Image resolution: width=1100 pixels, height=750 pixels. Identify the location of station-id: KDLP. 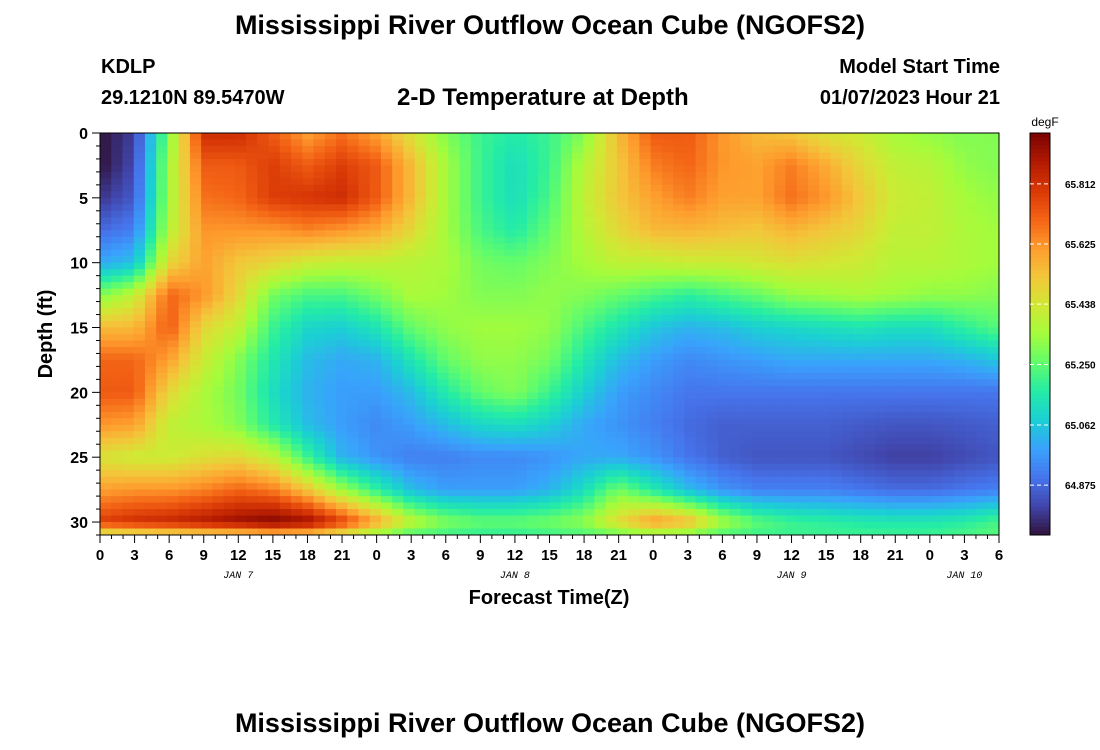
(128, 67).